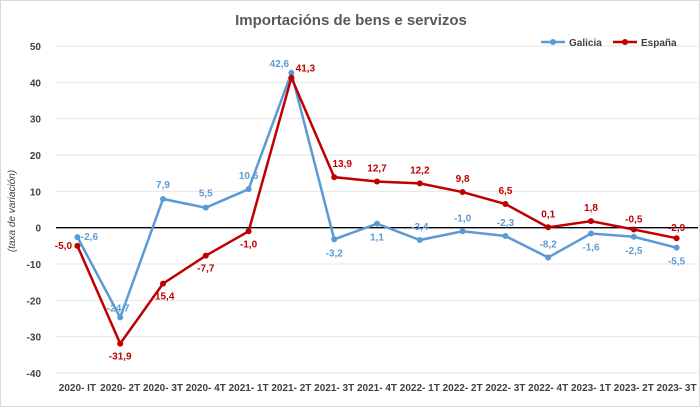 The image size is (700, 408). I want to click on x-tick-label: 2023- 3T, so click(677, 388).